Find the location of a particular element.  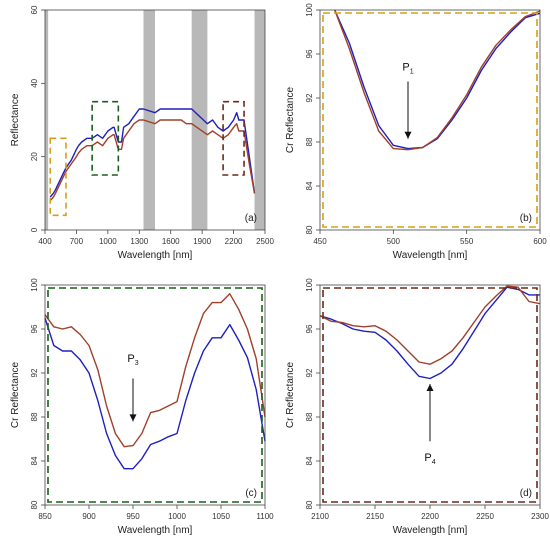

x-tick-label: 1600 is located at coordinates (171, 241).